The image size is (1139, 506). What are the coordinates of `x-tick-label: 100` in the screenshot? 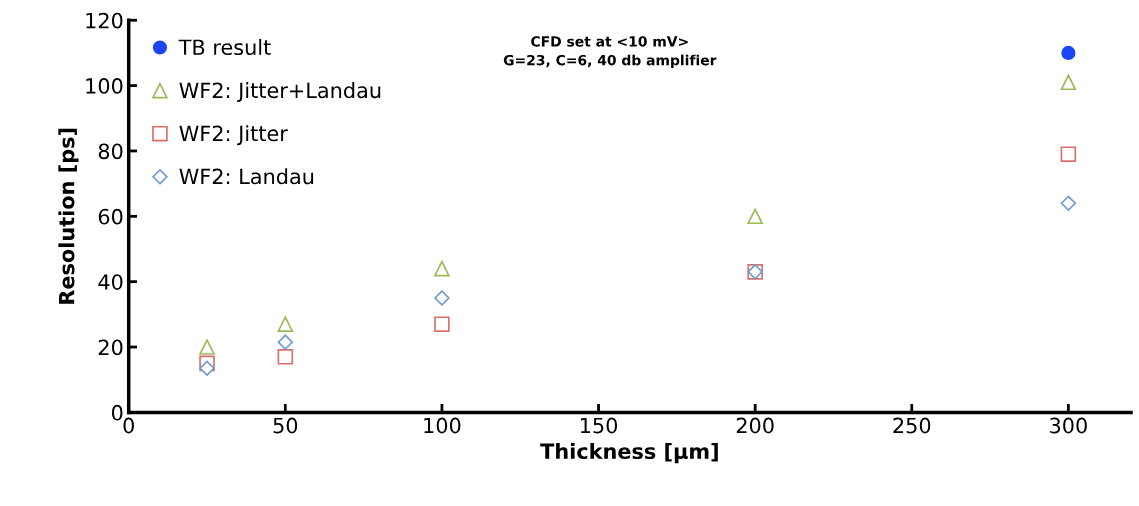 It's located at (442, 425).